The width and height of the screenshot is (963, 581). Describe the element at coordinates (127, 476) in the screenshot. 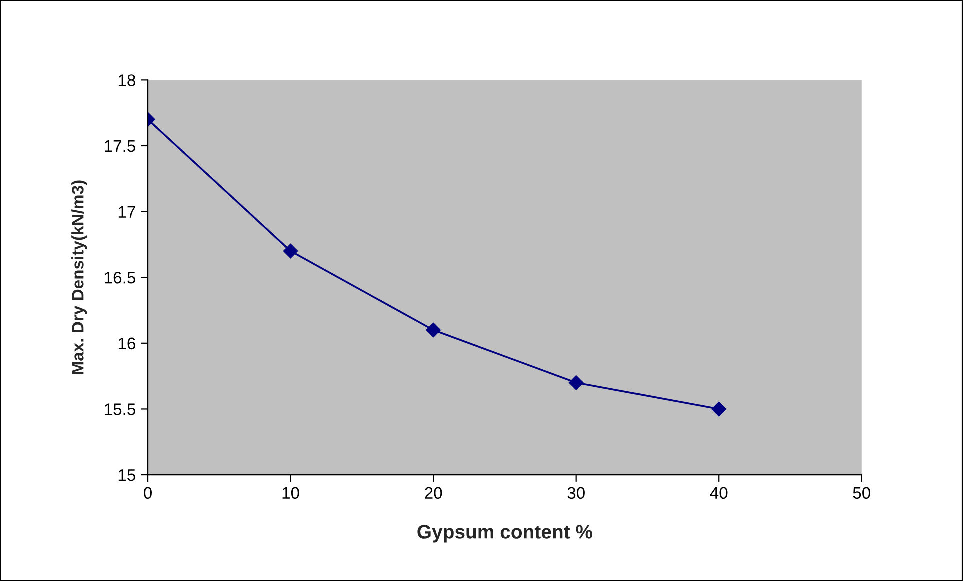

I see `y-tick-label: 15` at that location.